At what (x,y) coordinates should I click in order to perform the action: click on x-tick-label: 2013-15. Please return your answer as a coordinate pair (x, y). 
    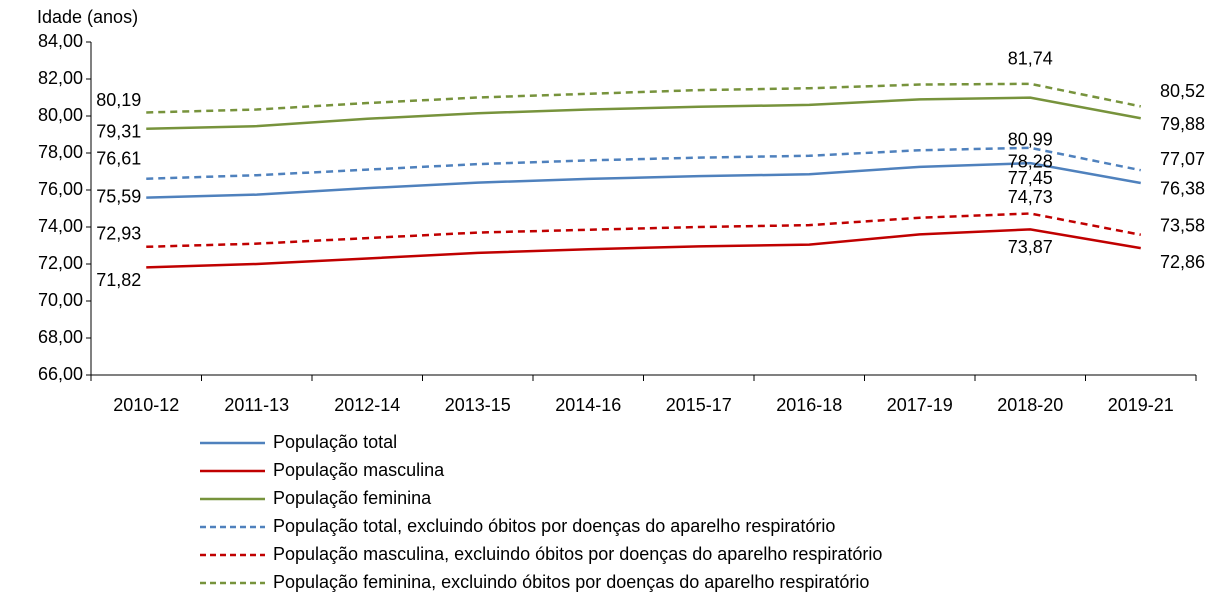
    Looking at the image, I should click on (478, 405).